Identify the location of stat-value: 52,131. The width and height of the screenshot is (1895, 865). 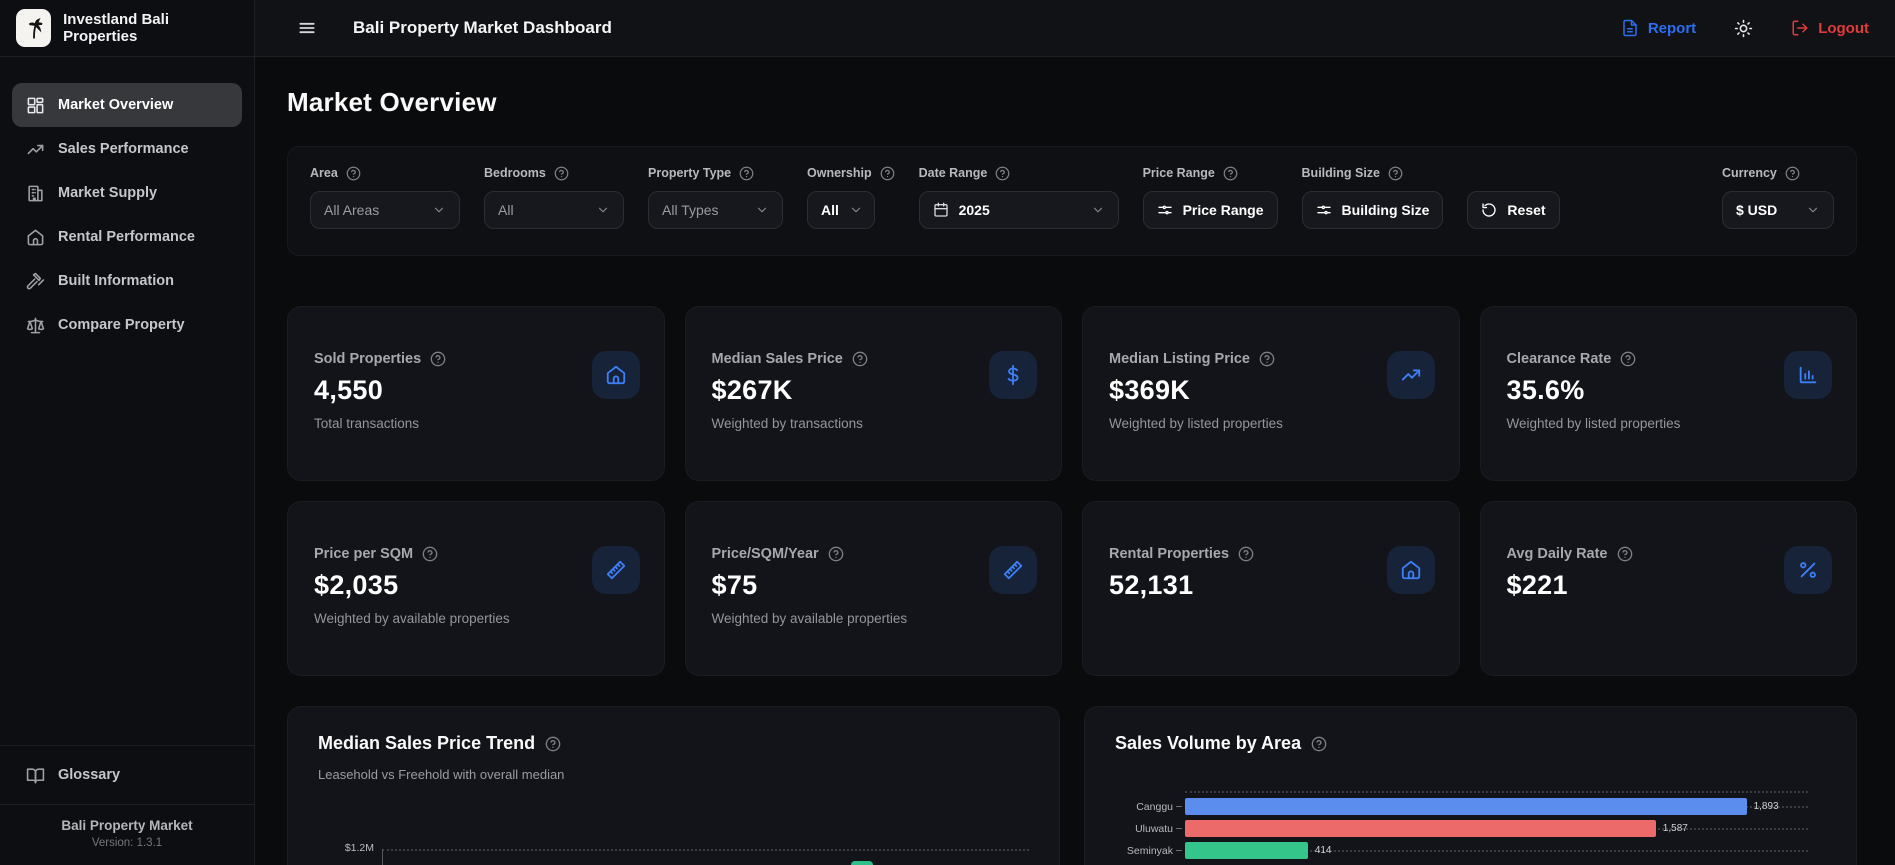
(1151, 585).